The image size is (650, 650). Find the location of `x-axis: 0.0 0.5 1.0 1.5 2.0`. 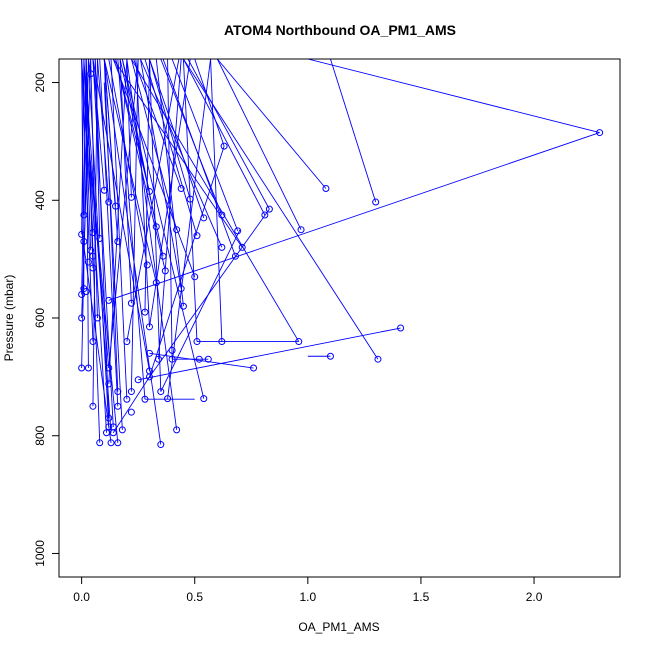

x-axis: 0.0 0.5 1.0 1.5 2.0 is located at coordinates (308, 590).